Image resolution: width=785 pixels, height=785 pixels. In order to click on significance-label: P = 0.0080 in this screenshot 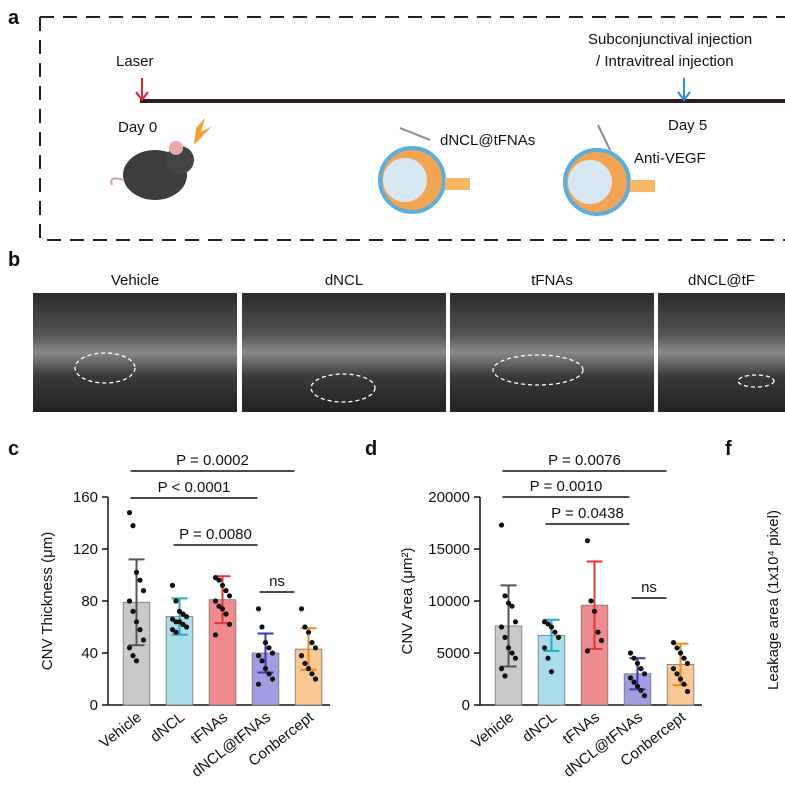, I will do `click(215, 534)`.